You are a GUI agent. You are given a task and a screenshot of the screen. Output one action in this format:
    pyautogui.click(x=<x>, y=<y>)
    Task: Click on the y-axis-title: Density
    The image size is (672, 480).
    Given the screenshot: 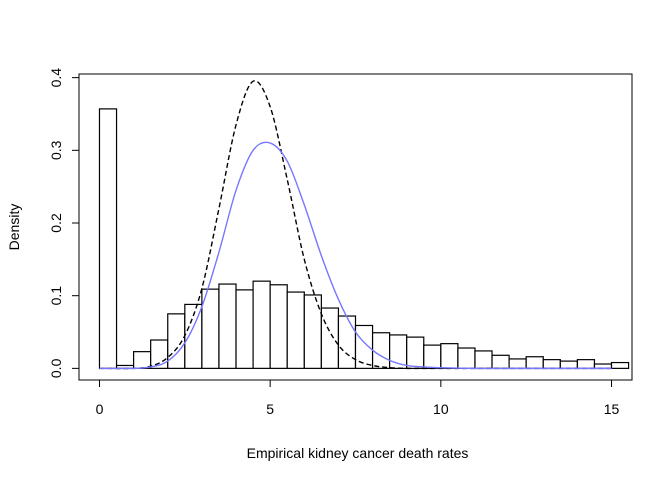 What is the action you would take?
    pyautogui.click(x=14, y=227)
    